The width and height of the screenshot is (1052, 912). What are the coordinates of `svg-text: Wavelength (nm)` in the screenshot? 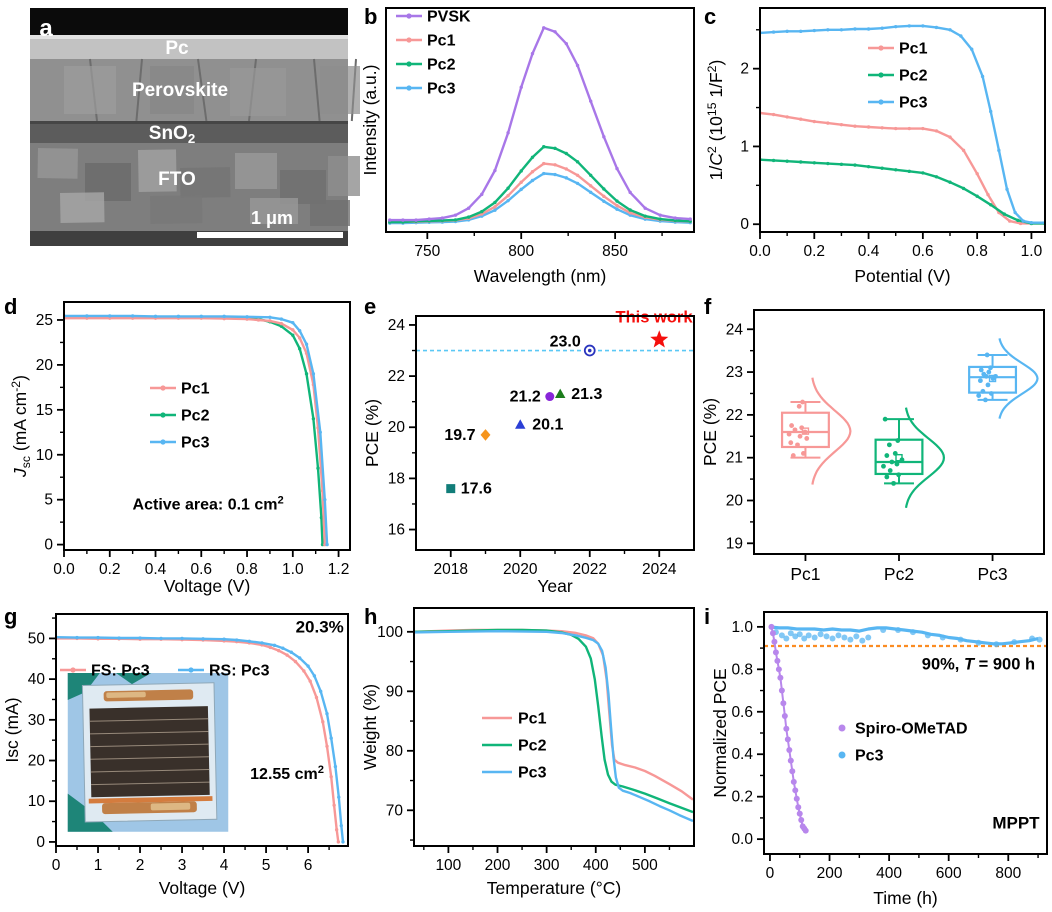 It's located at (540, 276).